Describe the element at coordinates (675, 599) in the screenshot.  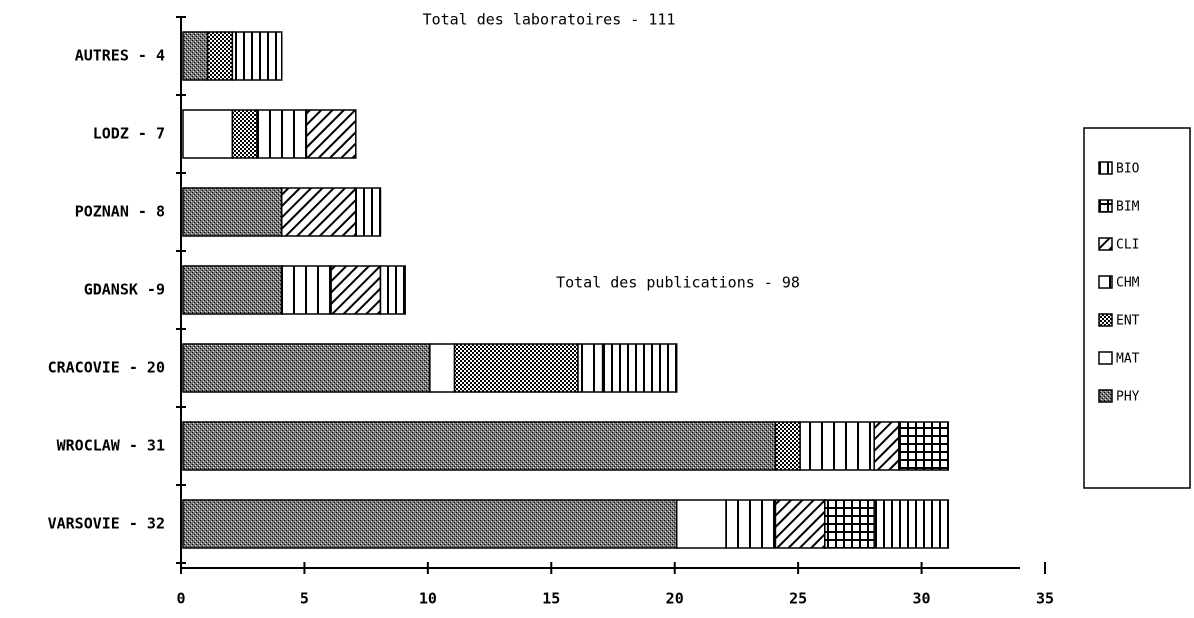
I see `x-tick-label: 20` at that location.